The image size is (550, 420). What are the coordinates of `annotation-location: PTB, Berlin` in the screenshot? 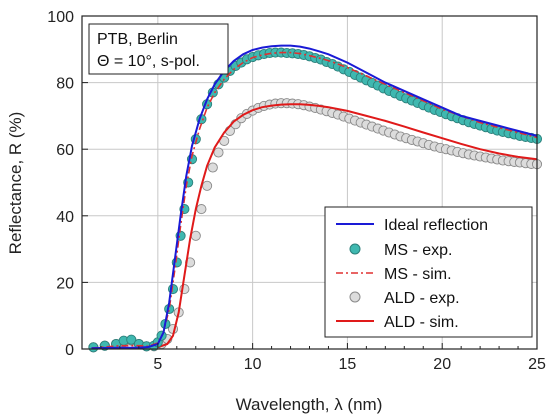 It's located at (137, 39).